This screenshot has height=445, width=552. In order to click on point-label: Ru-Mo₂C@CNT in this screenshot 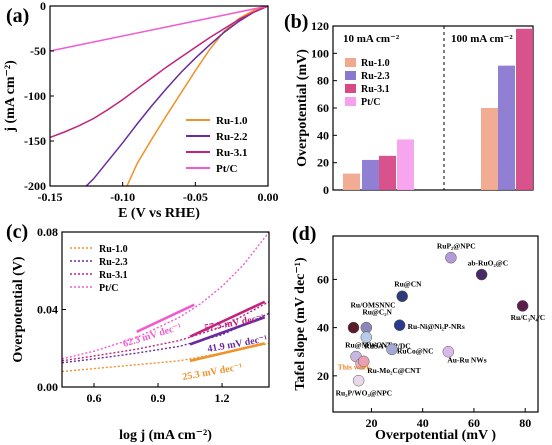, I will do `click(393, 370)`.